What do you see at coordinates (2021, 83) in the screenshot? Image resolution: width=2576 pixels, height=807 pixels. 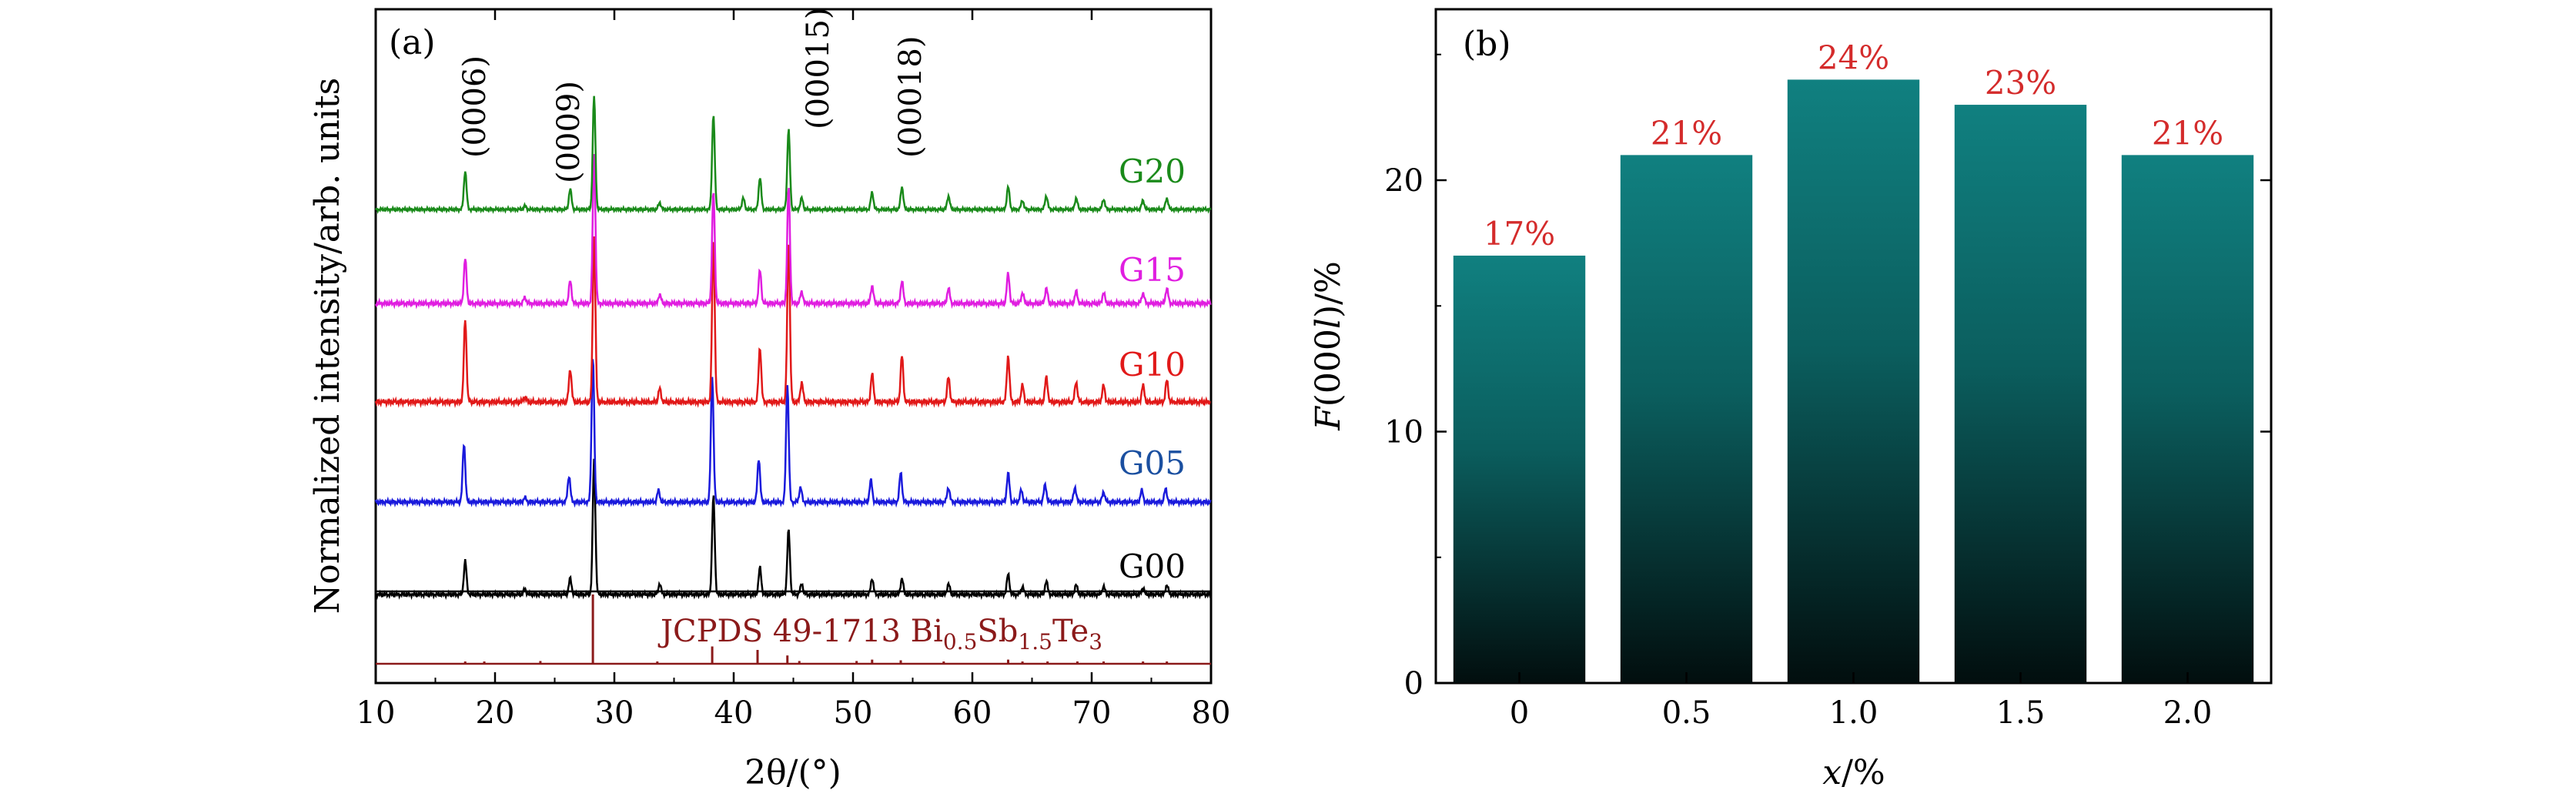 I see `bar-value-label: 23%` at bounding box center [2021, 83].